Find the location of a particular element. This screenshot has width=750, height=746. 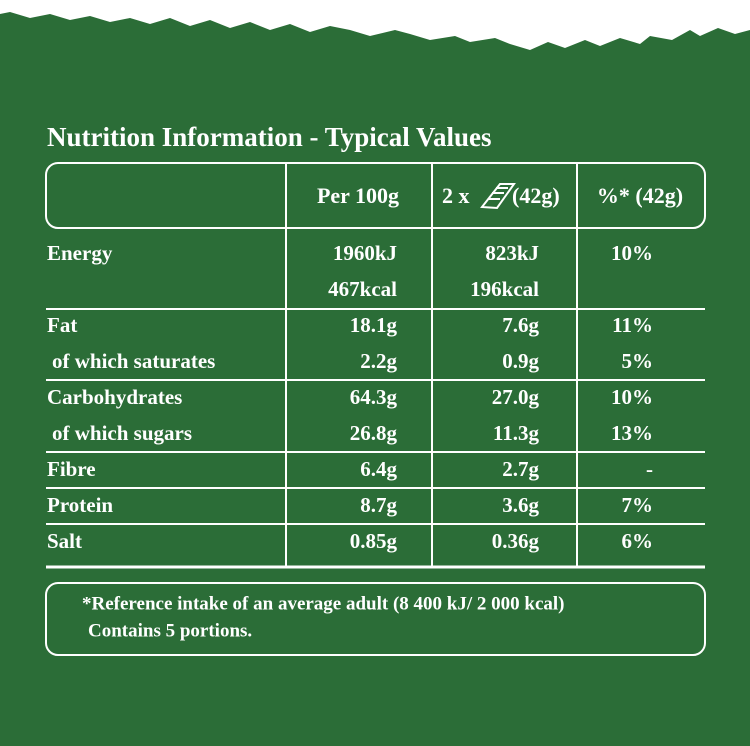

row-label: Protein is located at coordinates (80, 505).